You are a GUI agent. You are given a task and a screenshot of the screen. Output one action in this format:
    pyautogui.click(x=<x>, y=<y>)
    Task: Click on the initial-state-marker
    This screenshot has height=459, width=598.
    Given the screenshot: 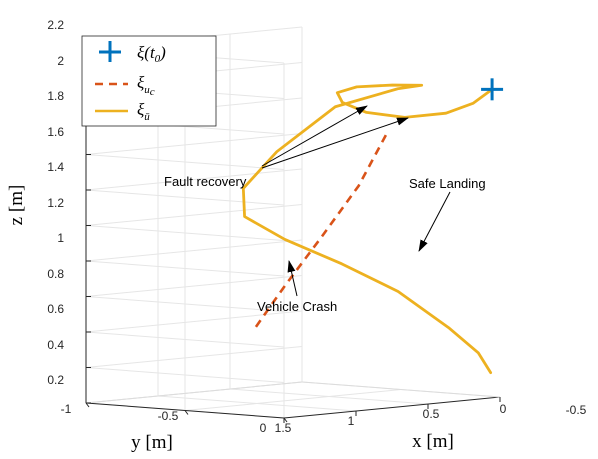 What is the action you would take?
    pyautogui.click(x=492, y=89)
    